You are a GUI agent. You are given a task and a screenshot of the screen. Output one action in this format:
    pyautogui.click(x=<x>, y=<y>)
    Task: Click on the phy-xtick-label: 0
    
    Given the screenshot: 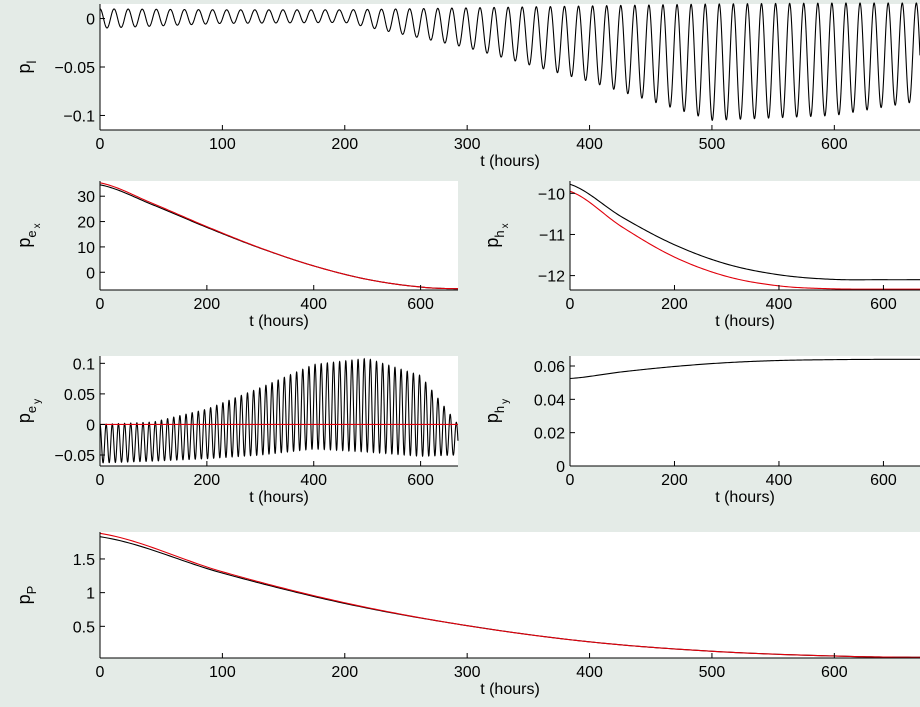 What is the action you would take?
    pyautogui.click(x=570, y=480)
    